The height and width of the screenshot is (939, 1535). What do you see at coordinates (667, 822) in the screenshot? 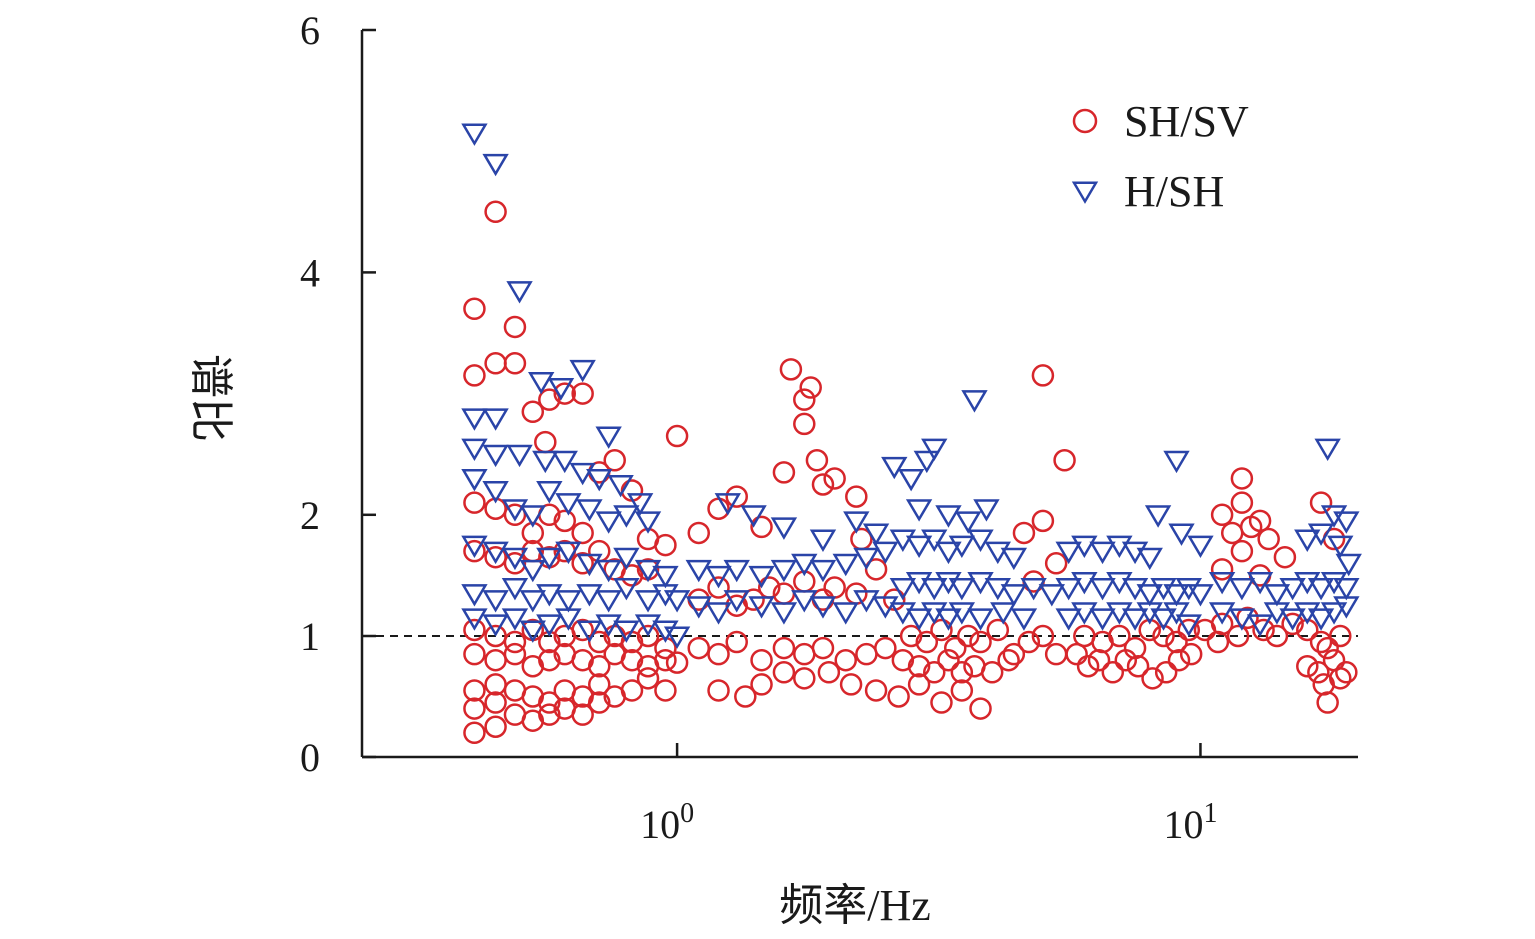
I see `x-tick-label: 100` at bounding box center [667, 822].